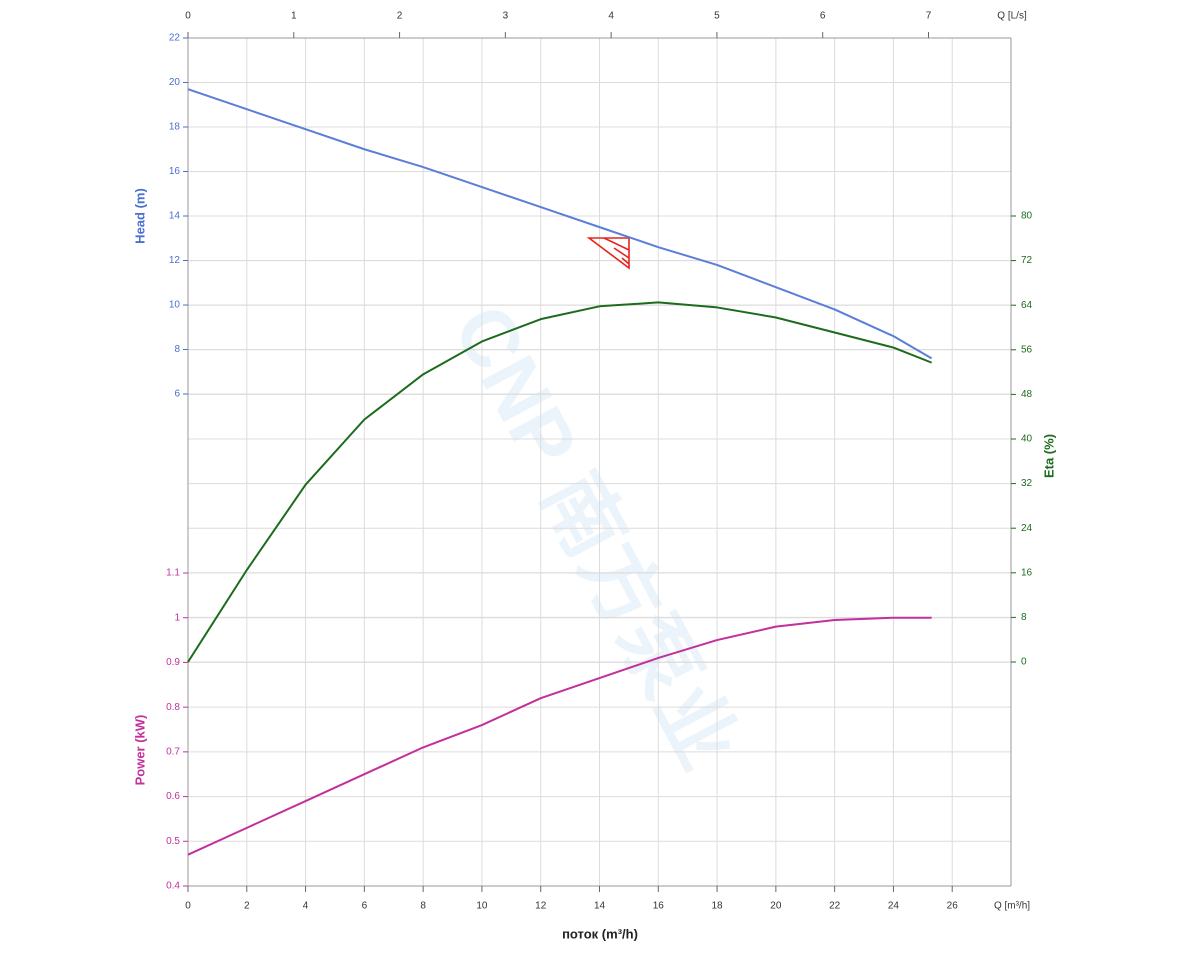 The image size is (1200, 955). Describe the element at coordinates (175, 216) in the screenshot. I see `y-tick-label: 14` at that location.